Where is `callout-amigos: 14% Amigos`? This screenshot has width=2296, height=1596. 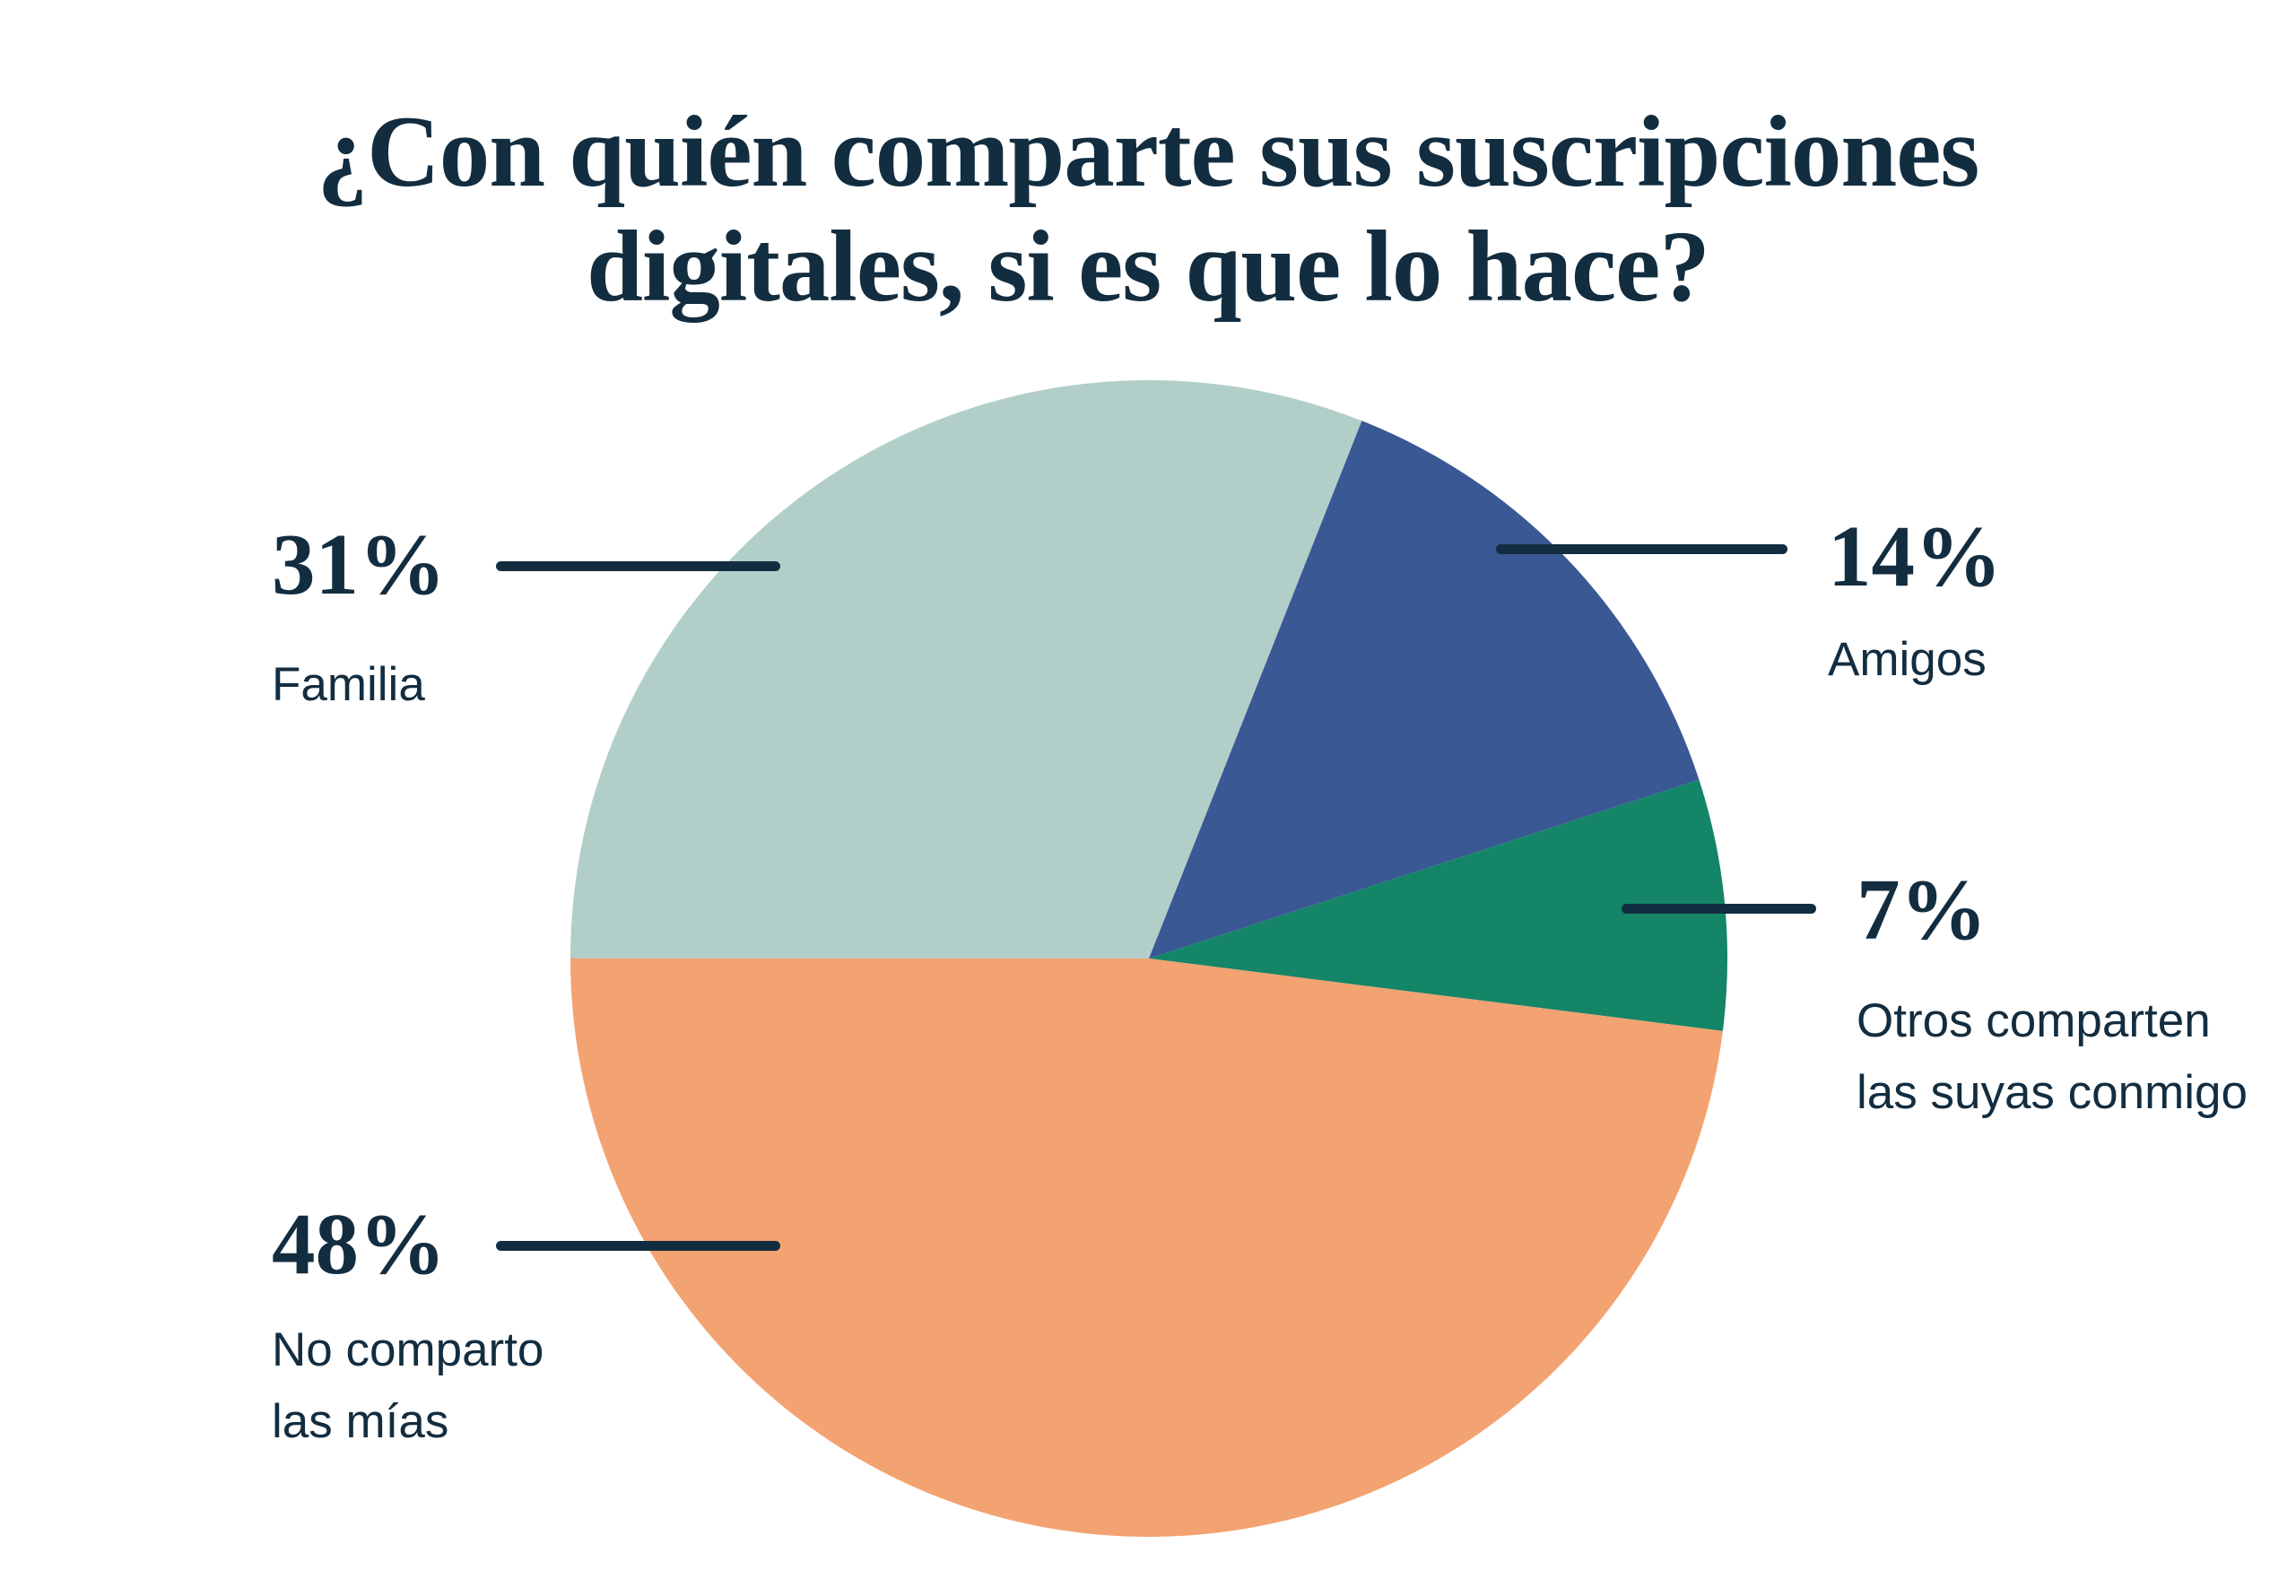
callout-amigos: 14% Amigos is located at coordinates (1915, 604).